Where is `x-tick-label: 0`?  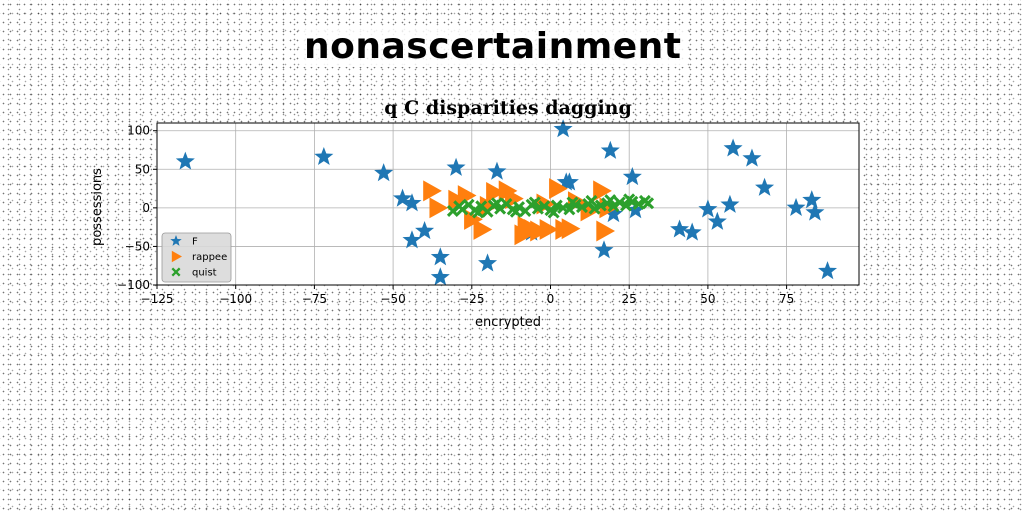
x-tick-label: 0 is located at coordinates (551, 299).